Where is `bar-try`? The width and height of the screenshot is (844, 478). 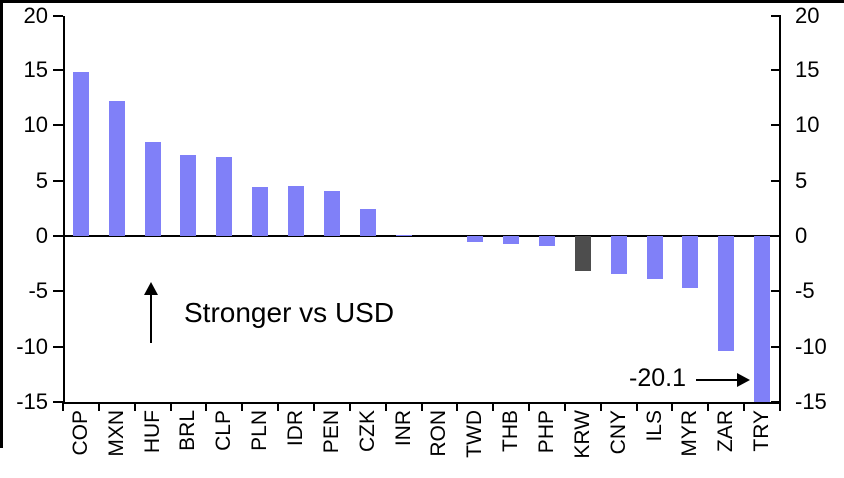
bar-try is located at coordinates (762, 319).